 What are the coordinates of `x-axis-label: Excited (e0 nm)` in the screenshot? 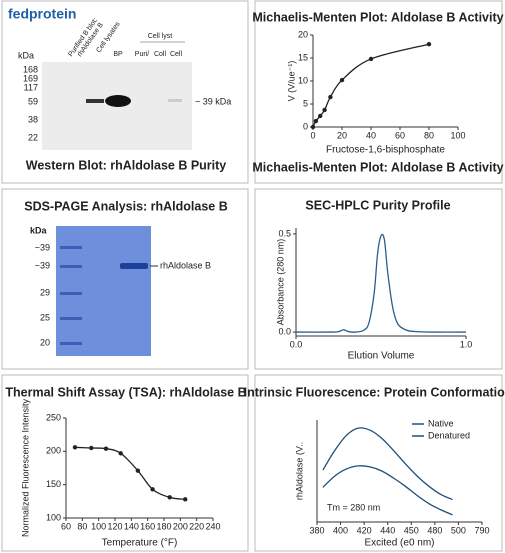 It's located at (399, 543).